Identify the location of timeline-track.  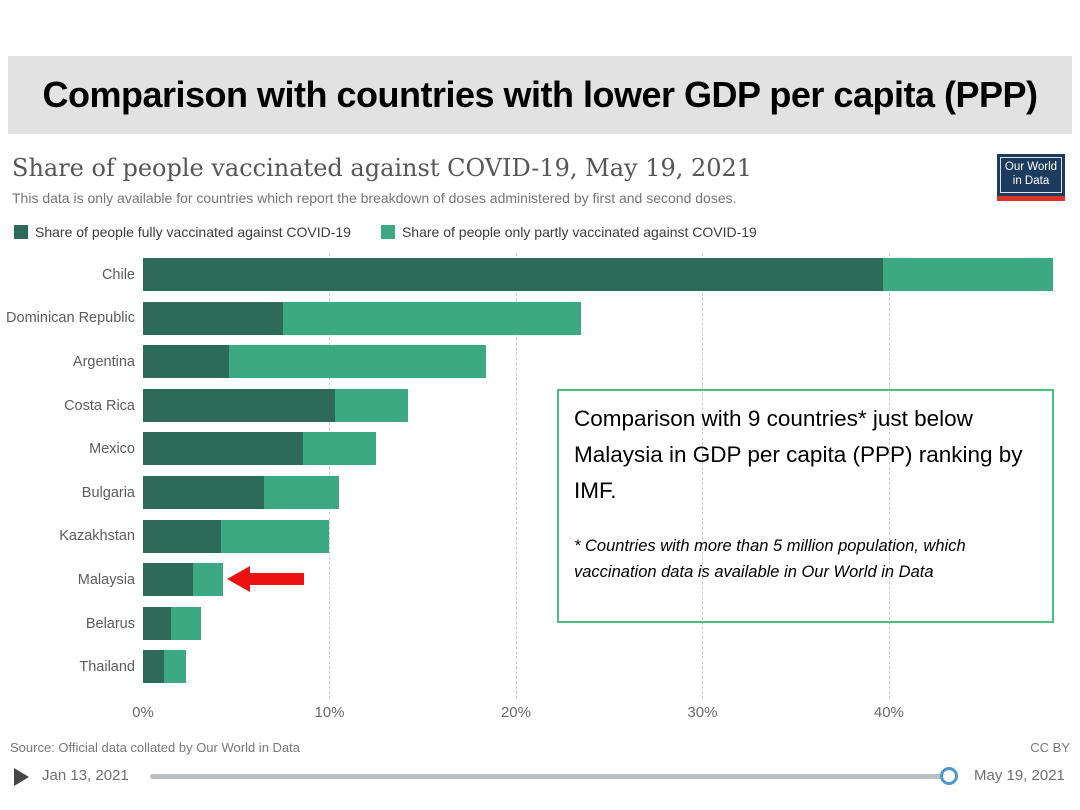
(550, 776).